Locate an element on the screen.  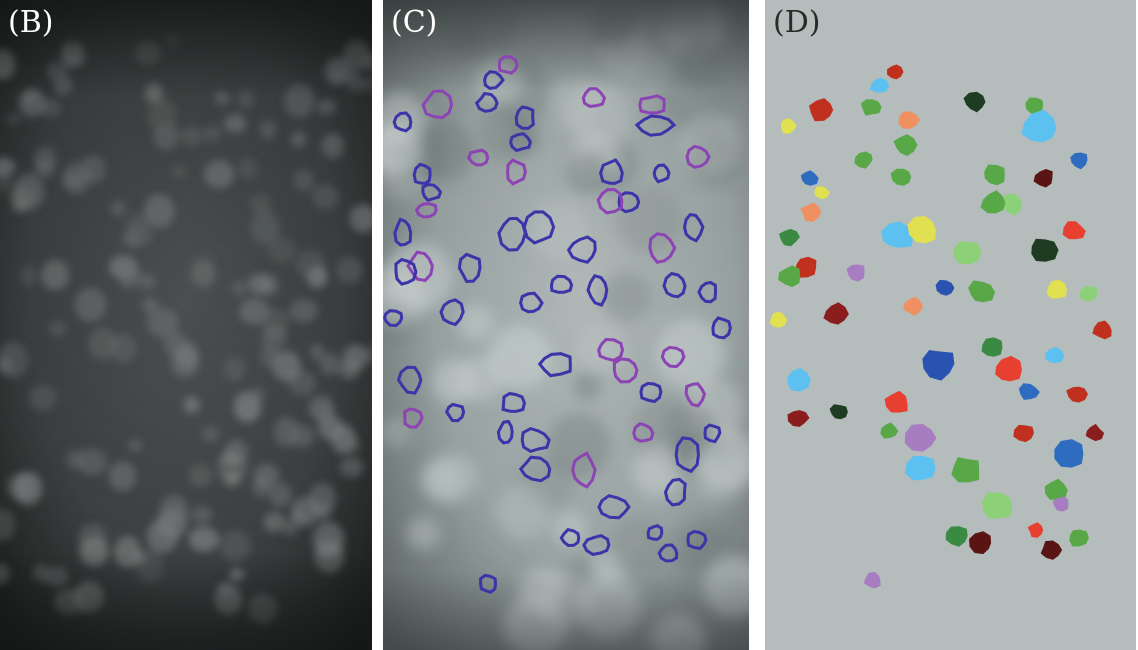
panel-d-label: (D) is located at coordinates (797, 22).